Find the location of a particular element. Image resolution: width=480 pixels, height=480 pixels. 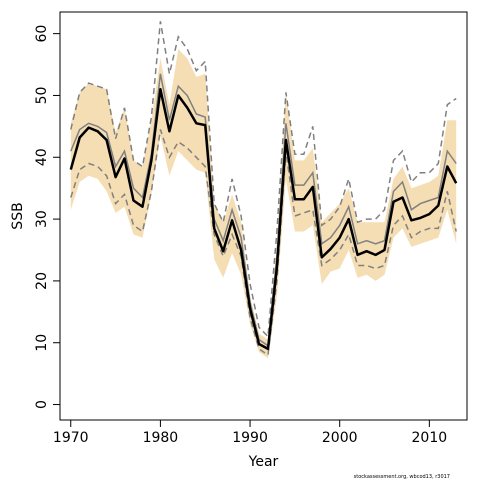

y-tick-label: 60 is located at coordinates (42, 34).